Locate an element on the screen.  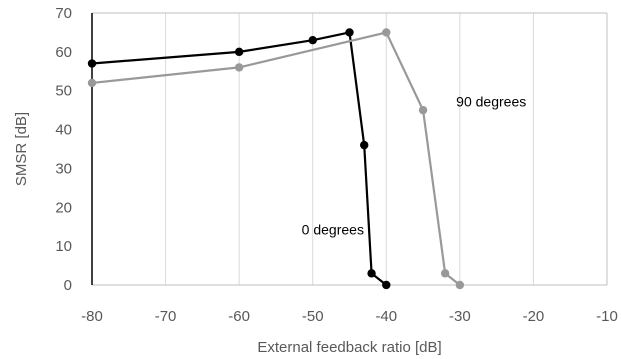
x-tick-label: -10 is located at coordinates (607, 316).